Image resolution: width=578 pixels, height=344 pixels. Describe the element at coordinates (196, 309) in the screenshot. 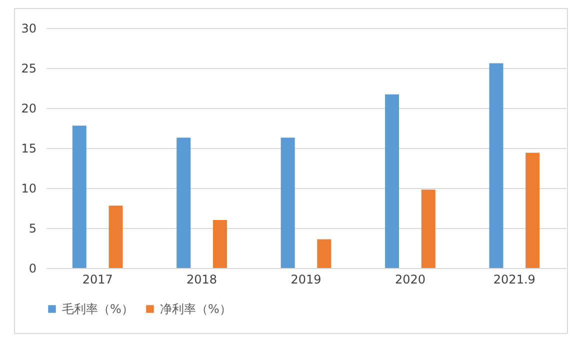

I see `legend-label: 净利率（%）` at that location.